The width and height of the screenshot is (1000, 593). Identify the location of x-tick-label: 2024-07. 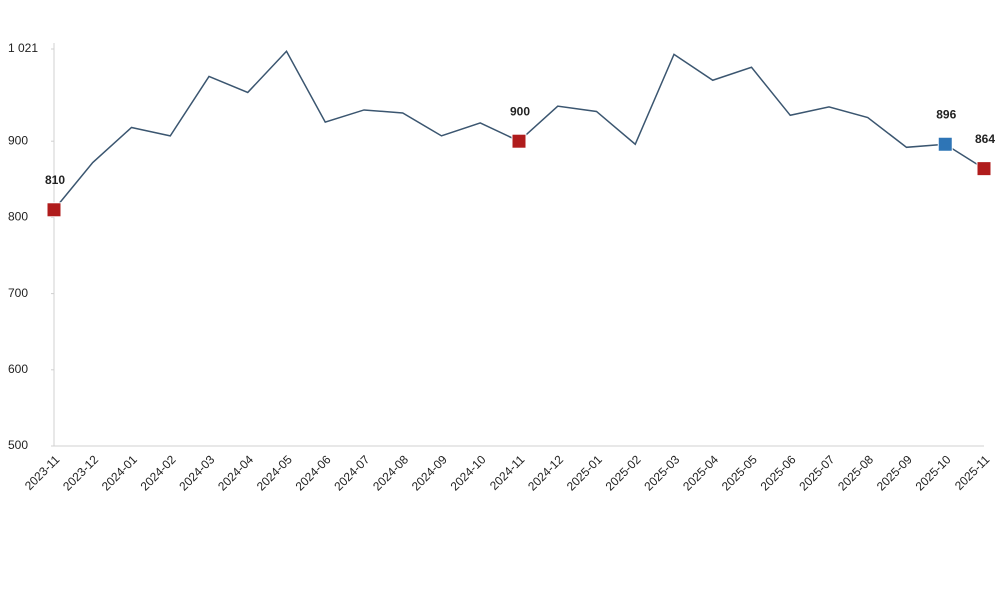
(351, 472).